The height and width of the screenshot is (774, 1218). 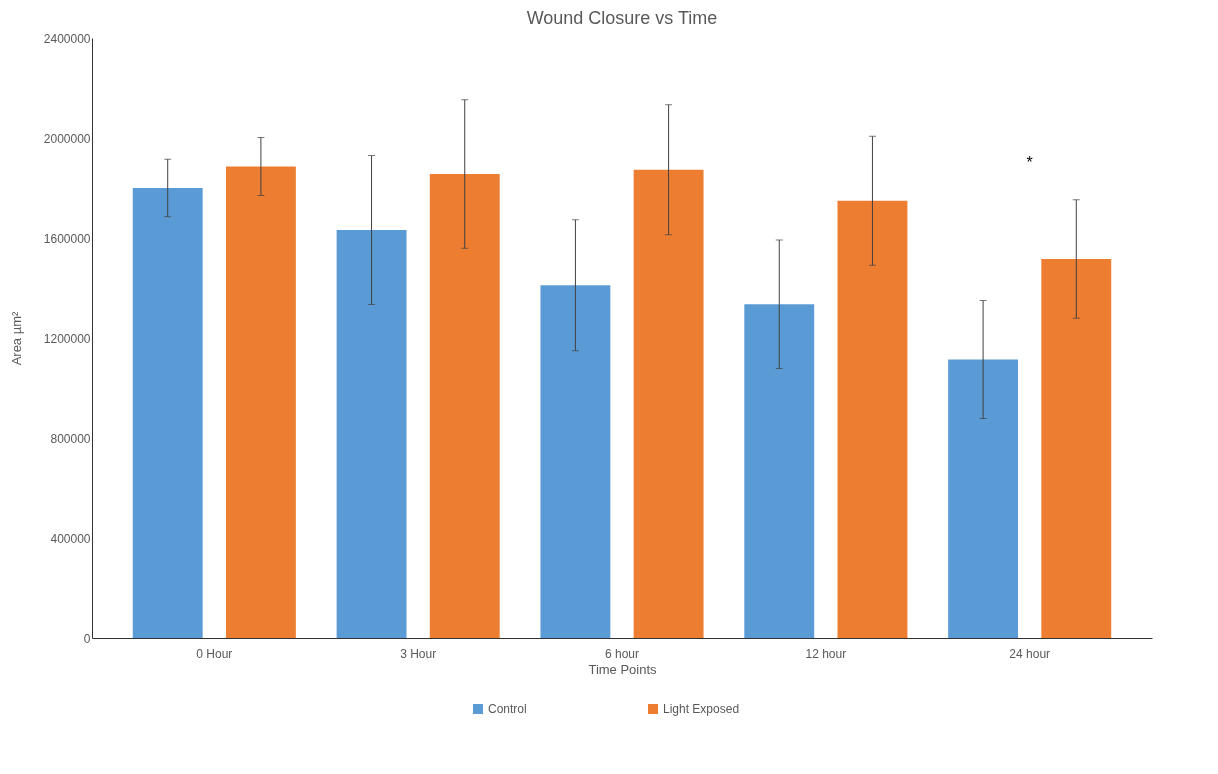 What do you see at coordinates (70, 438) in the screenshot?
I see `y-tick-label: 800000` at bounding box center [70, 438].